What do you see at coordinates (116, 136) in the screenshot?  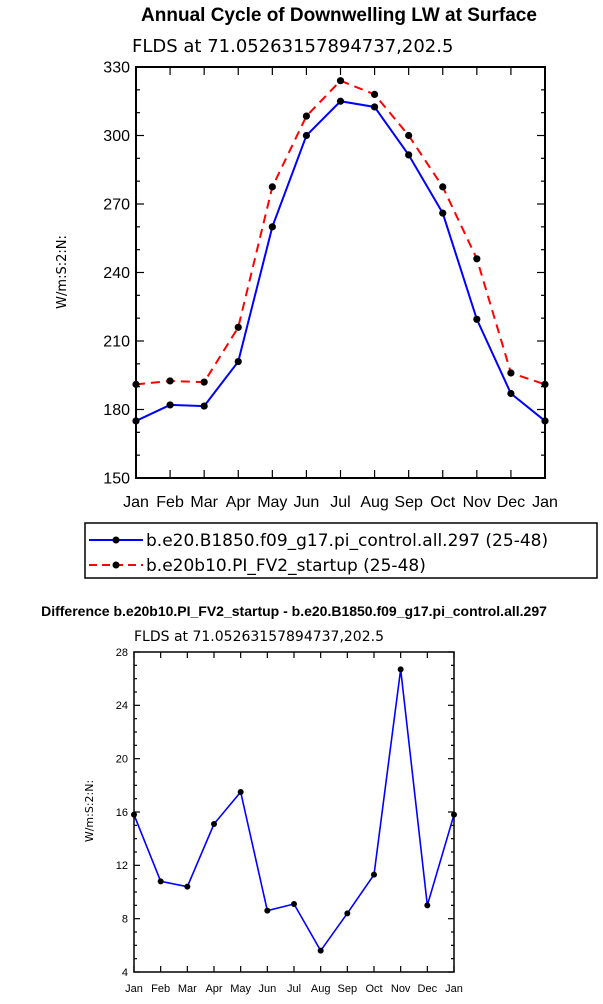 I see `y-tick-label: 300` at bounding box center [116, 136].